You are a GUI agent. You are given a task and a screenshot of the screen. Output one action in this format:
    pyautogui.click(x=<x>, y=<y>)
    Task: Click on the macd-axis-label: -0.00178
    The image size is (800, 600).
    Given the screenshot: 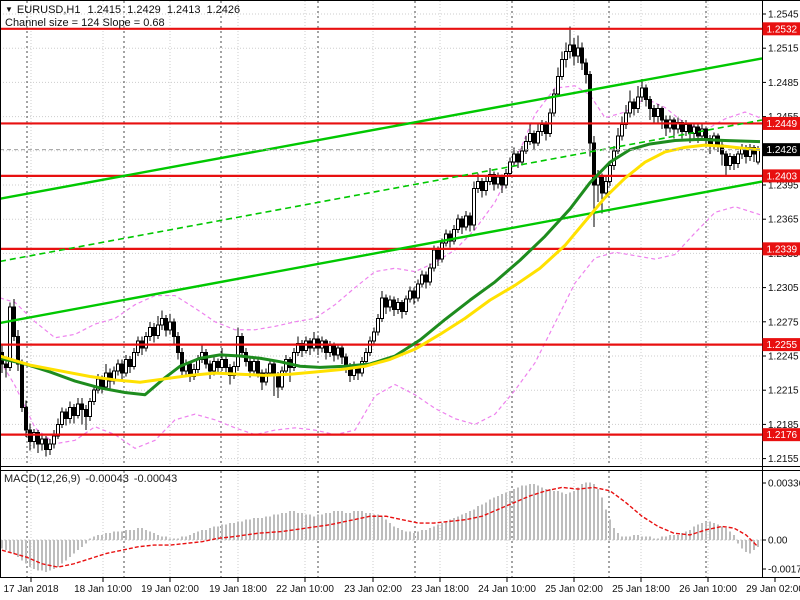 What is the action you would take?
    pyautogui.click(x=784, y=570)
    